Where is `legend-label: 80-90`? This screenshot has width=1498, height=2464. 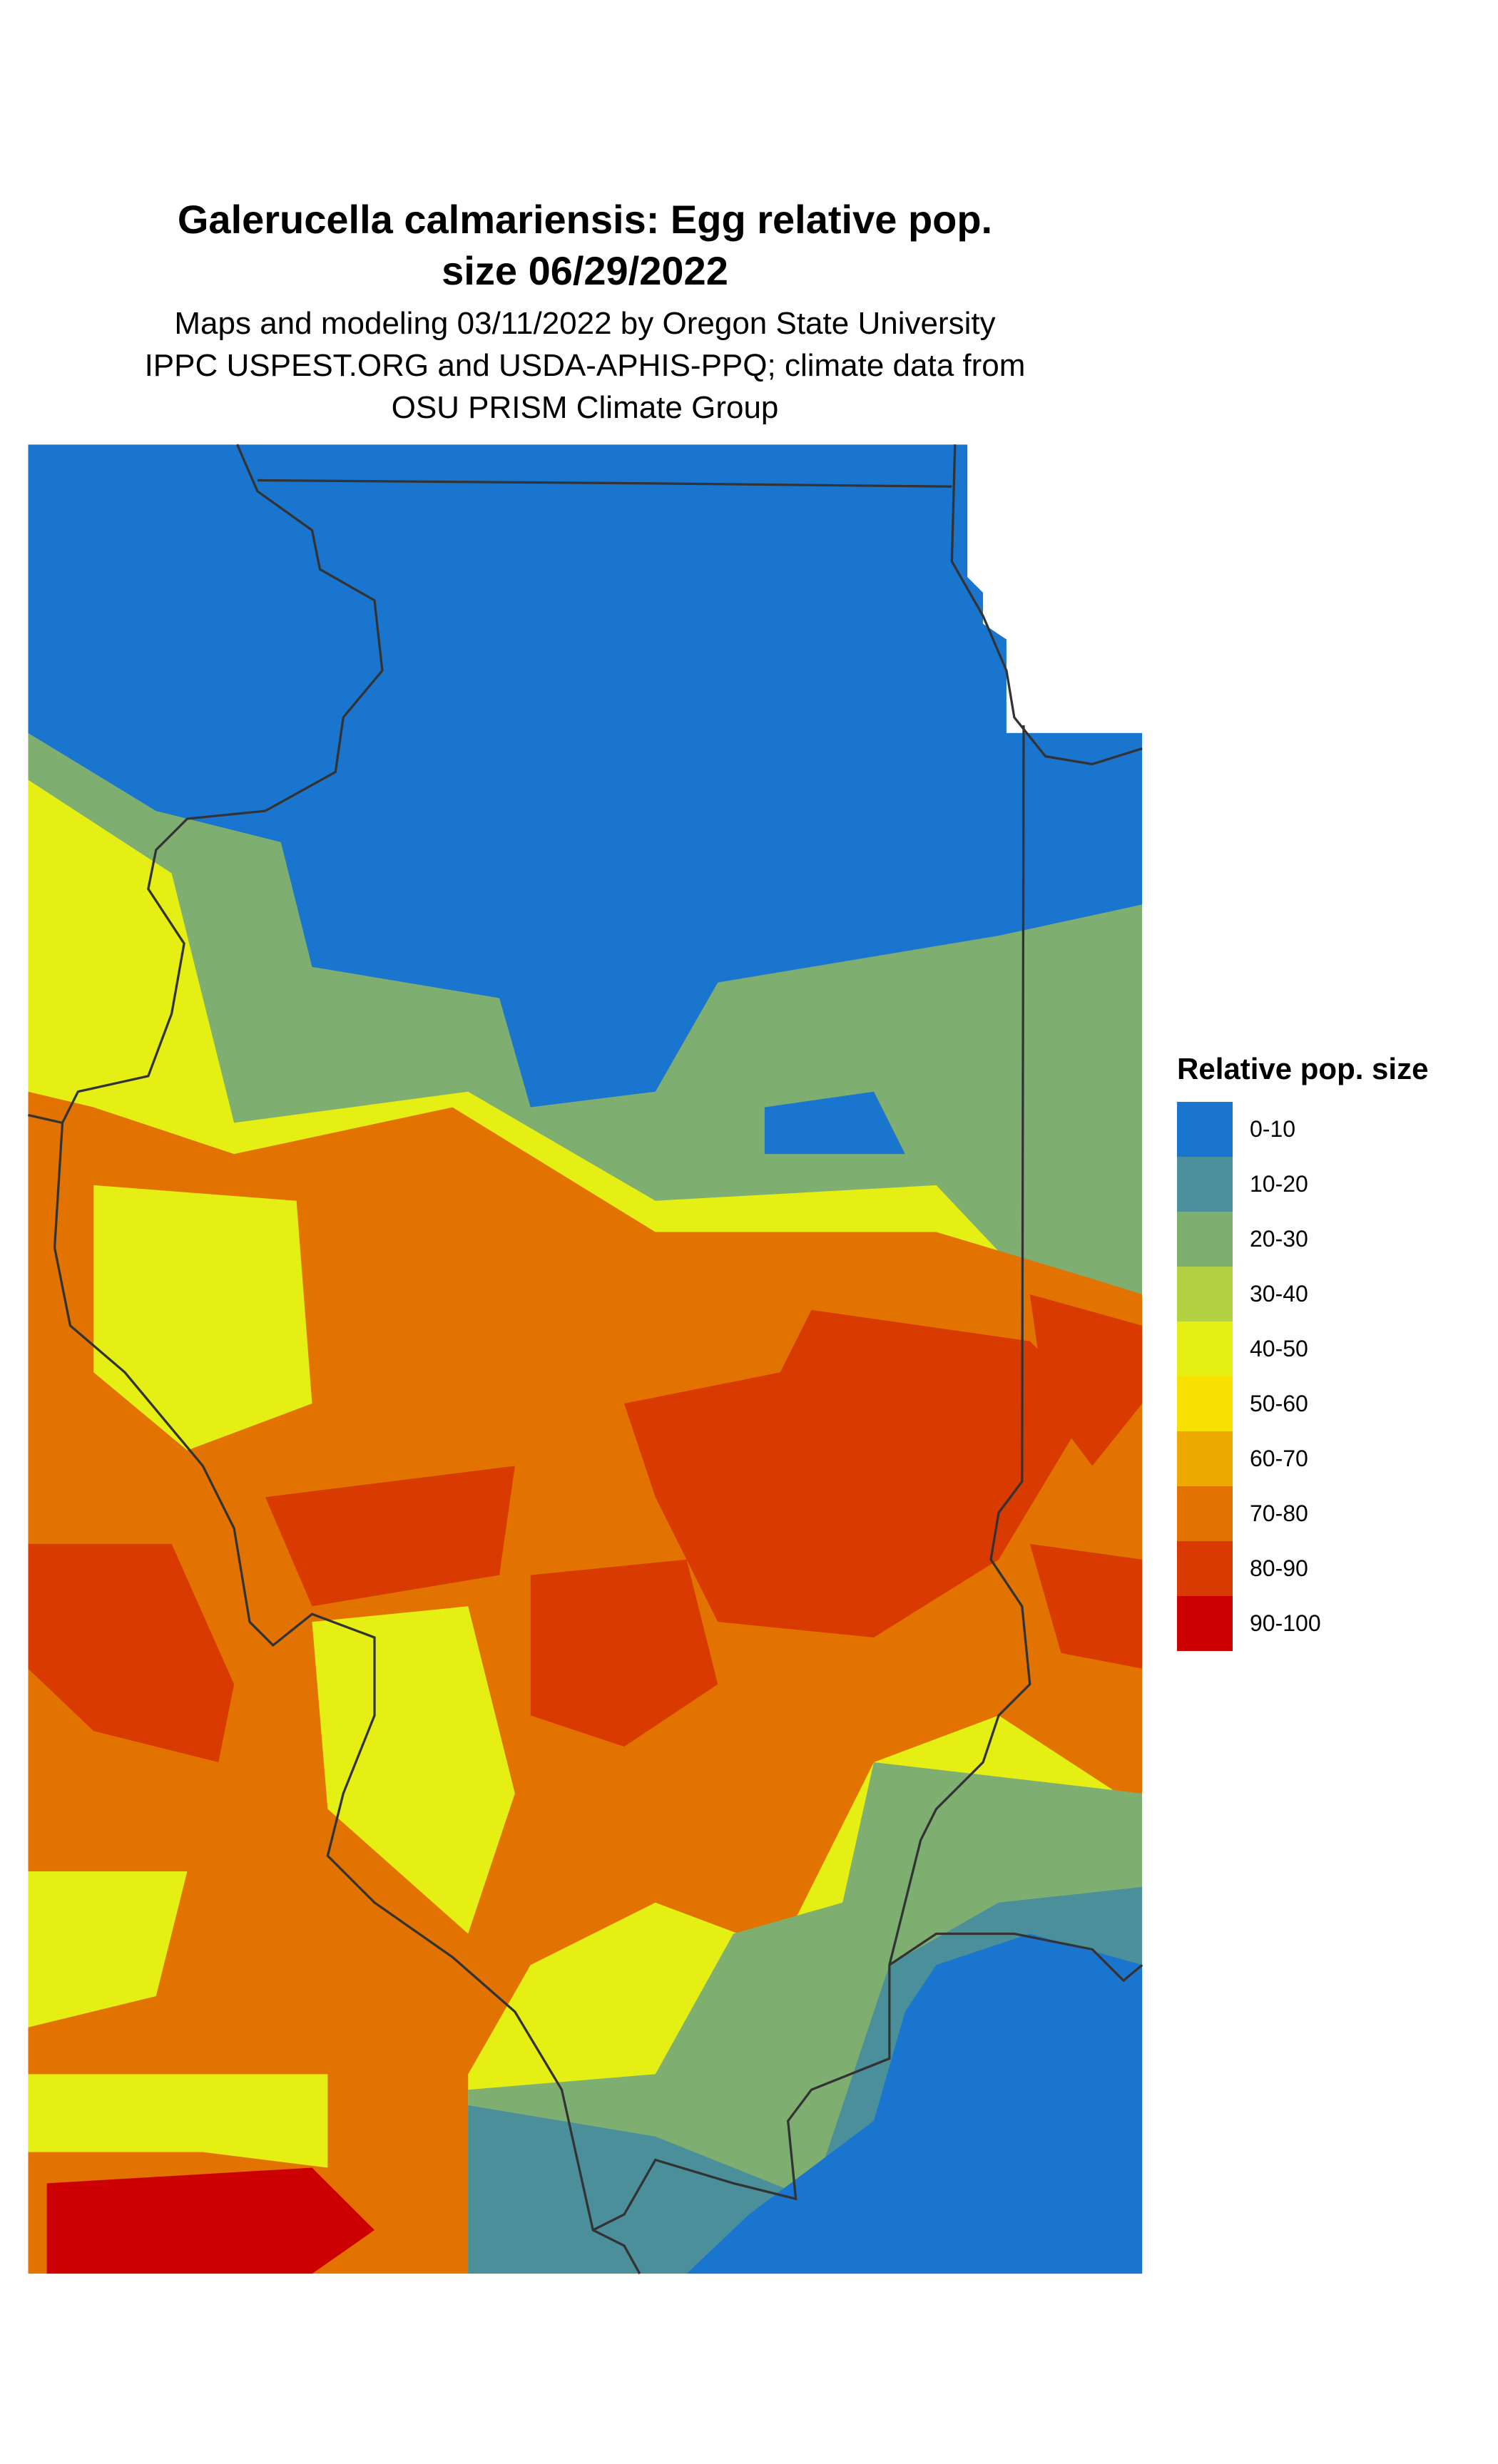
legend-label: 80-90 is located at coordinates (1279, 1568).